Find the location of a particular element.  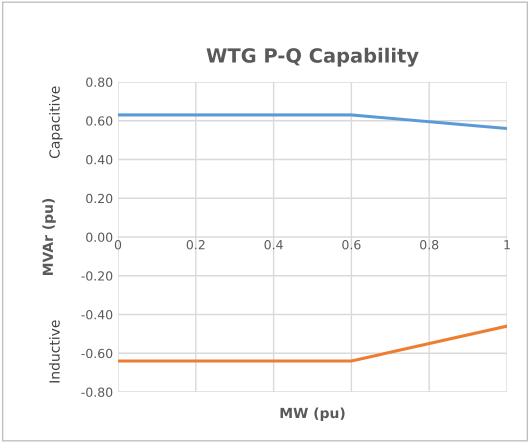

y-tick-label: 0.60 is located at coordinates (99, 121).